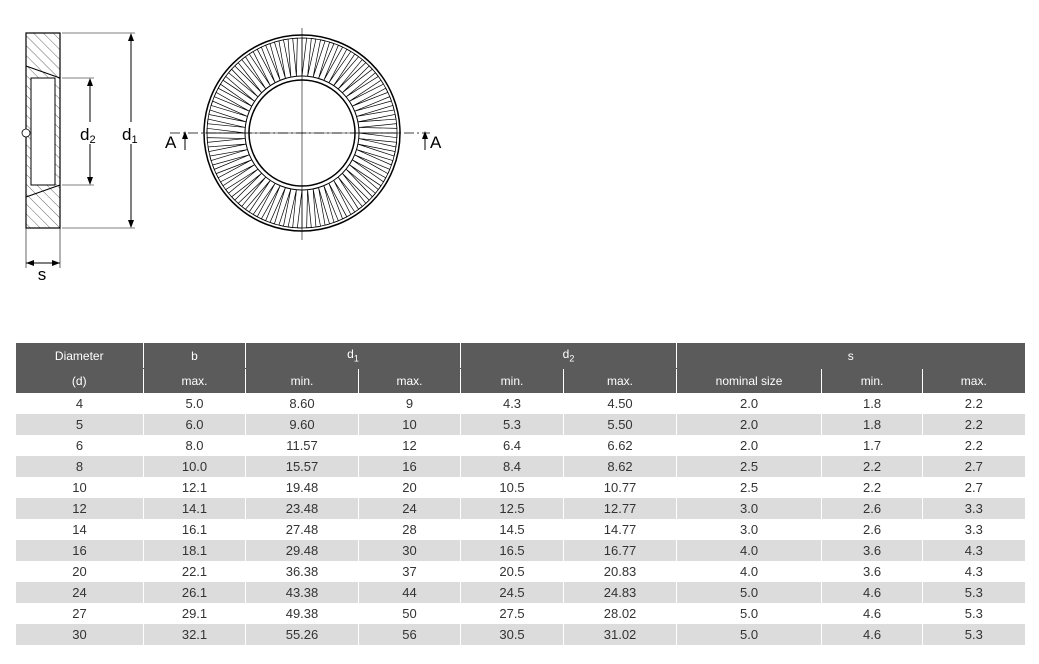  I want to click on table-cell: 28.02, so click(620, 613).